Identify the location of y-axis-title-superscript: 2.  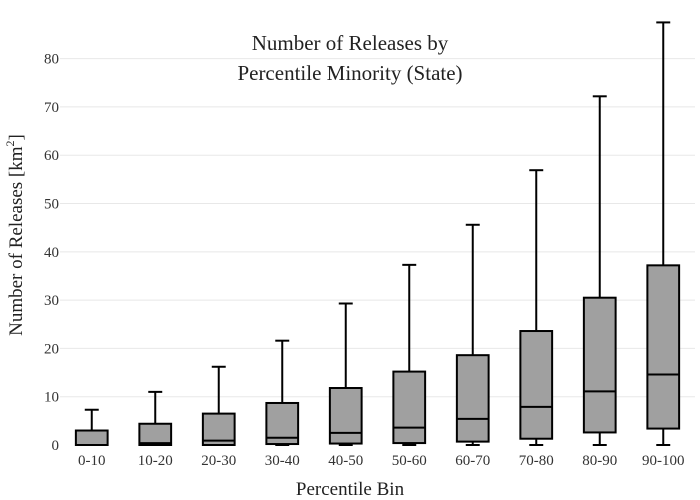
(10, 143).